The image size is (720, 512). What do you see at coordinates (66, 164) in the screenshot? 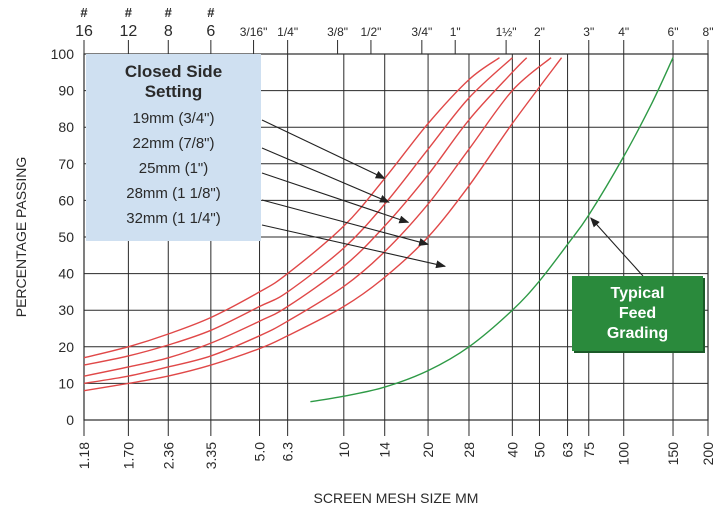
I see `y-tick-label: 70` at bounding box center [66, 164].